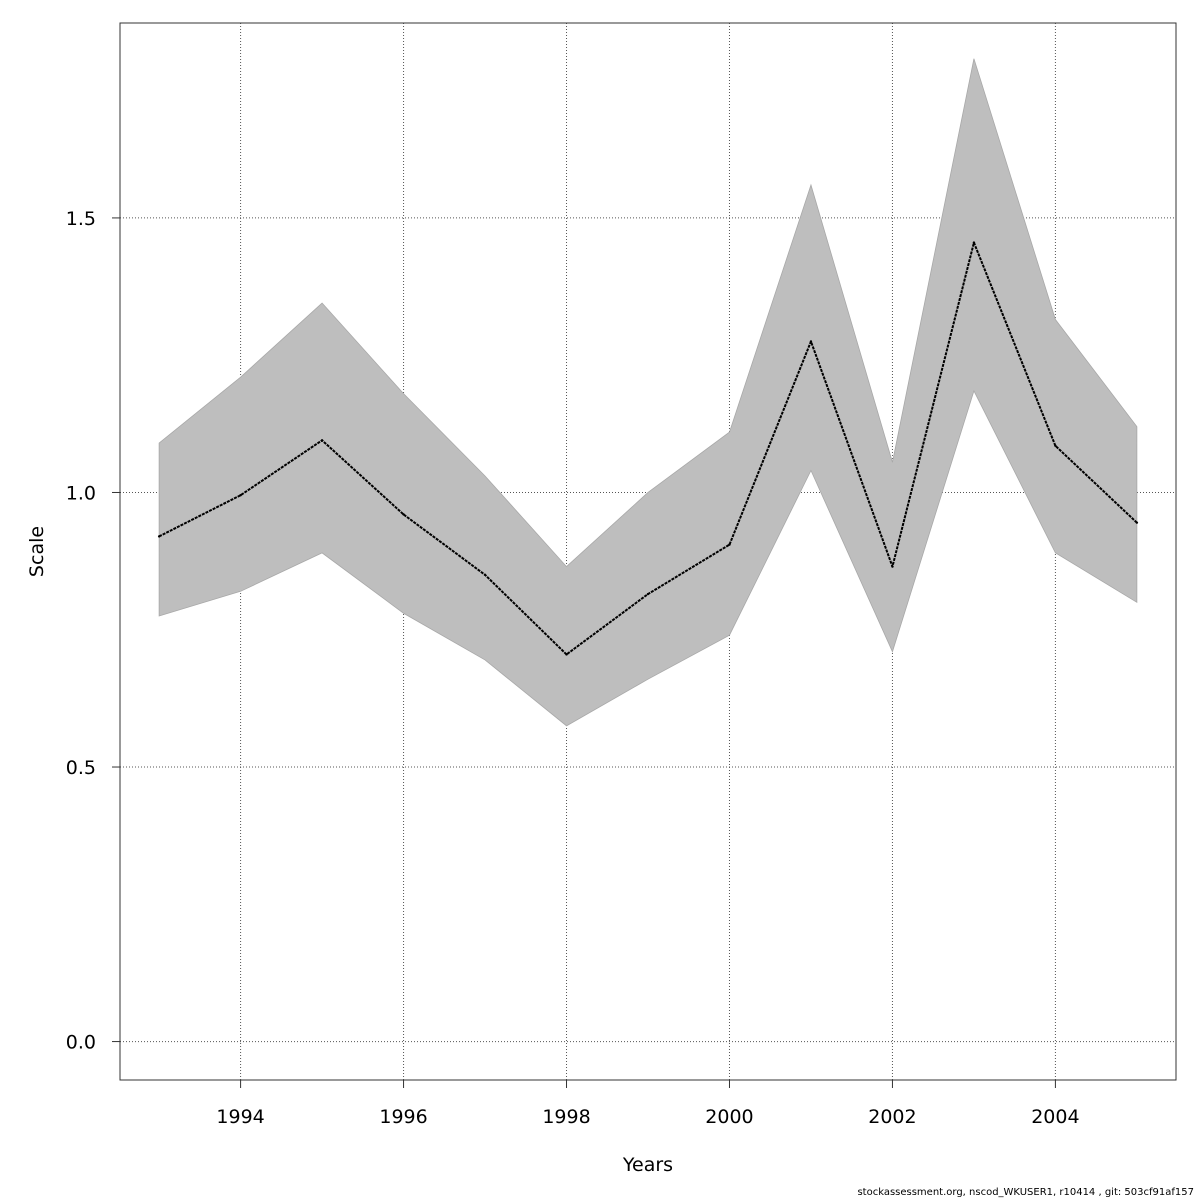 The width and height of the screenshot is (1200, 1200). What do you see at coordinates (81, 1043) in the screenshot?
I see `y-tick-label: 0.0` at bounding box center [81, 1043].